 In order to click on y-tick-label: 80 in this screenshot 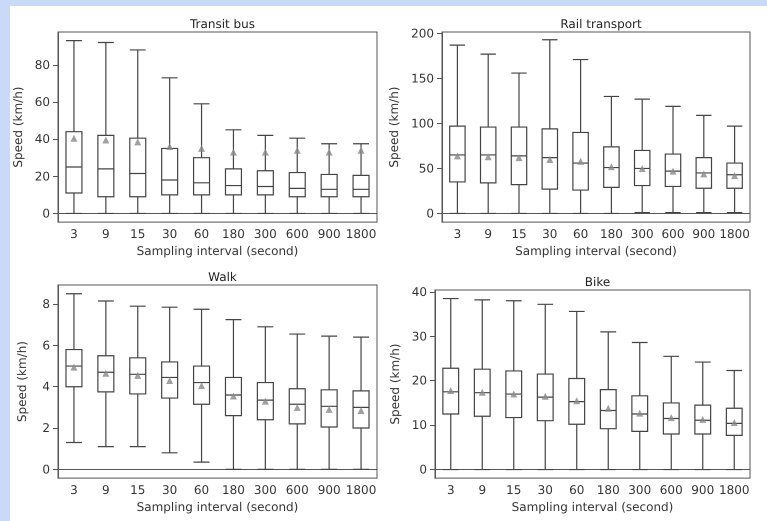, I will do `click(42, 65)`.